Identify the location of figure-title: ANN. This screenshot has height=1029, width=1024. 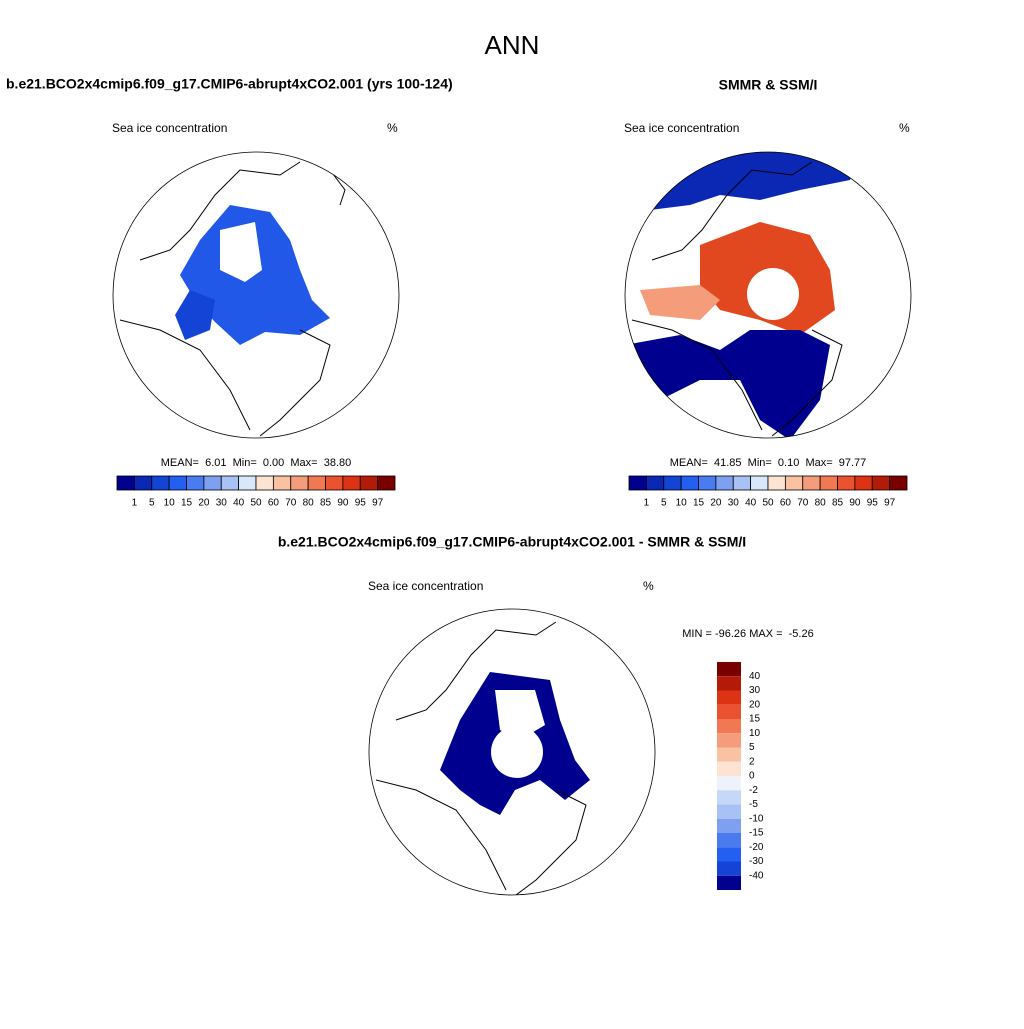
(512, 45).